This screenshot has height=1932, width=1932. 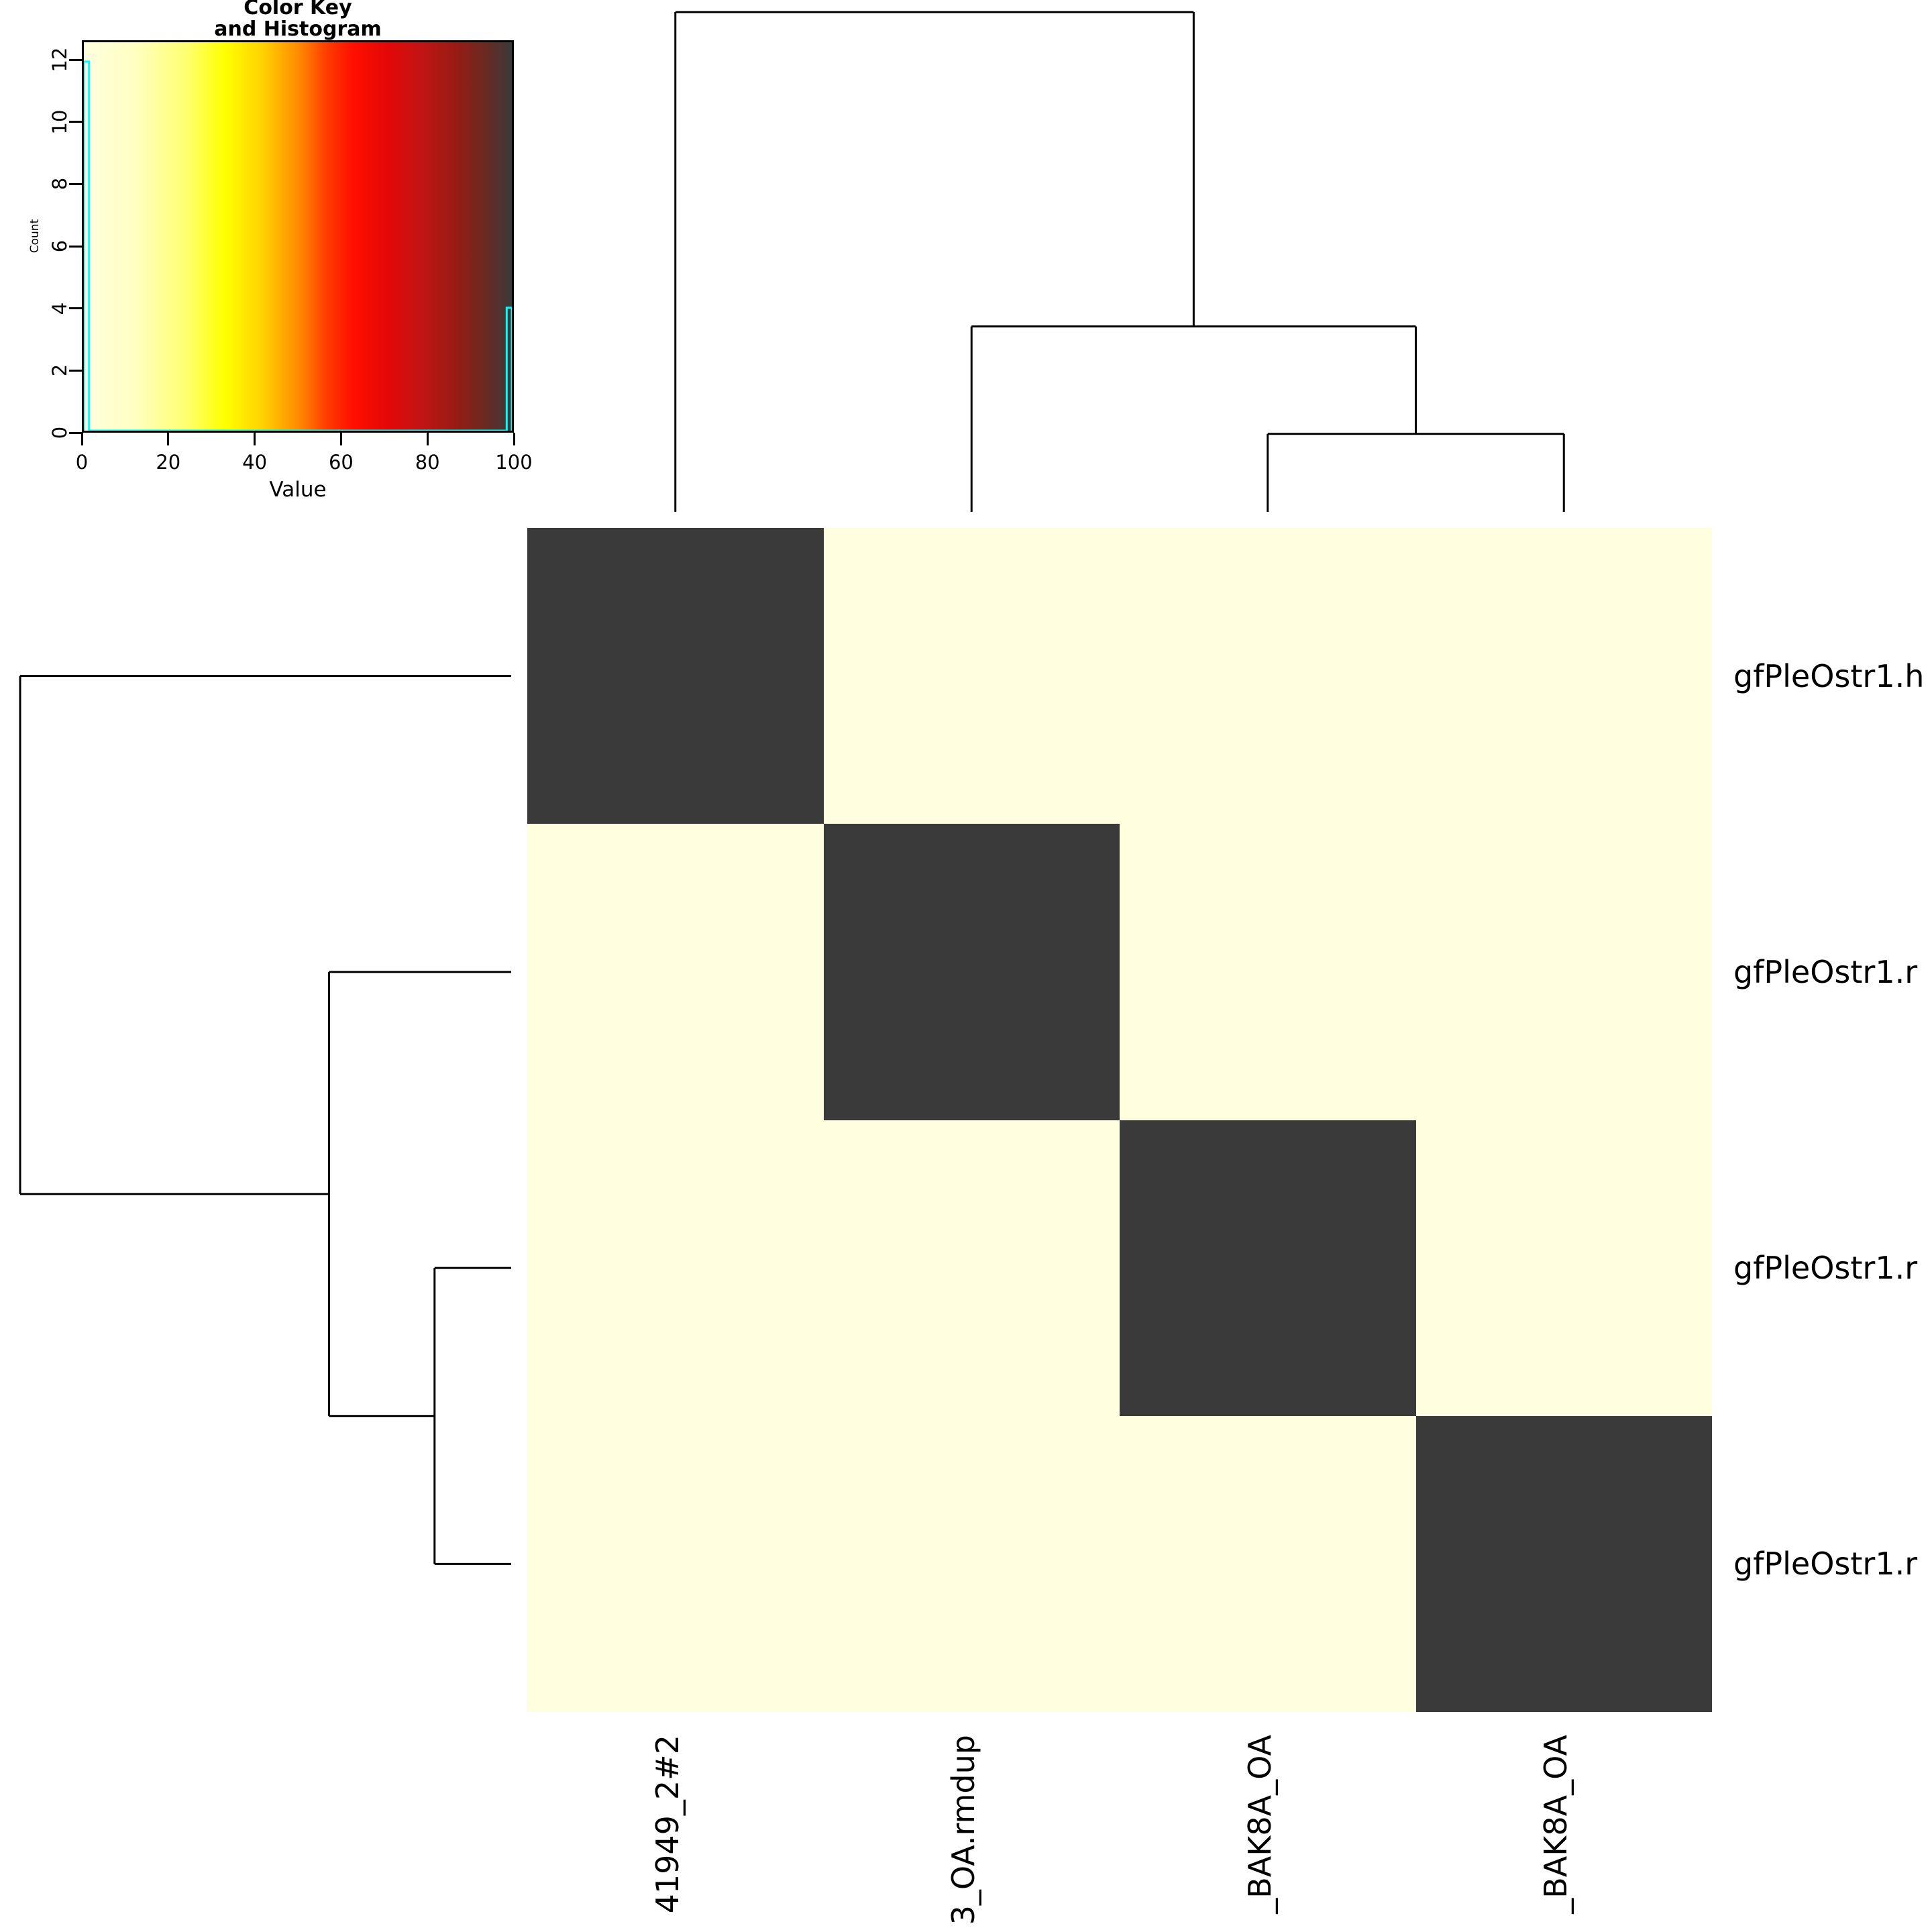 I want to click on key-x-tick-label: 80, so click(x=427, y=462).